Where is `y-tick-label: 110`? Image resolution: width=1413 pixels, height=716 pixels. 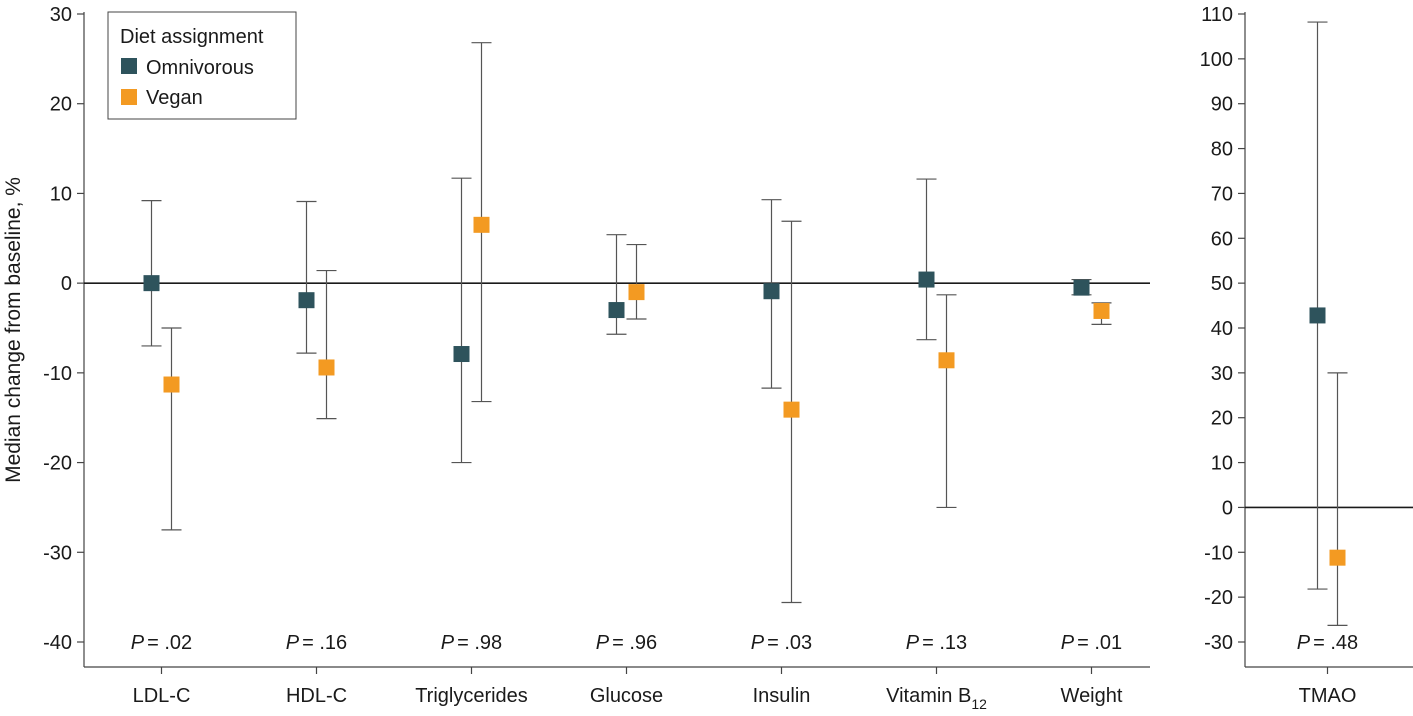
y-tick-label: 110 is located at coordinates (1217, 15).